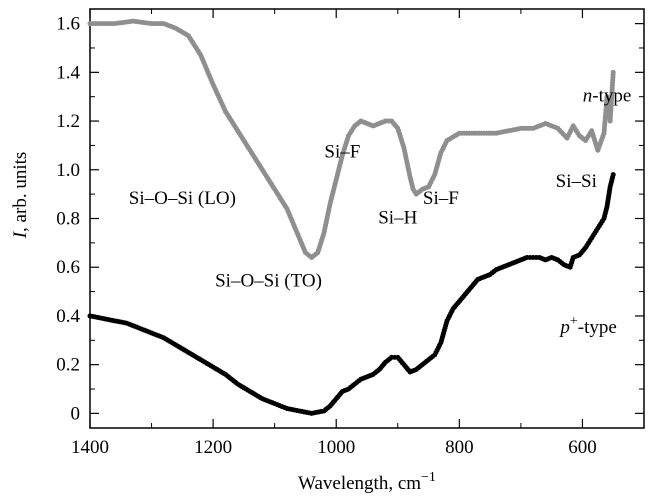 This screenshot has width=649, height=498. I want to click on annotation-label: p+-type, so click(587, 326).